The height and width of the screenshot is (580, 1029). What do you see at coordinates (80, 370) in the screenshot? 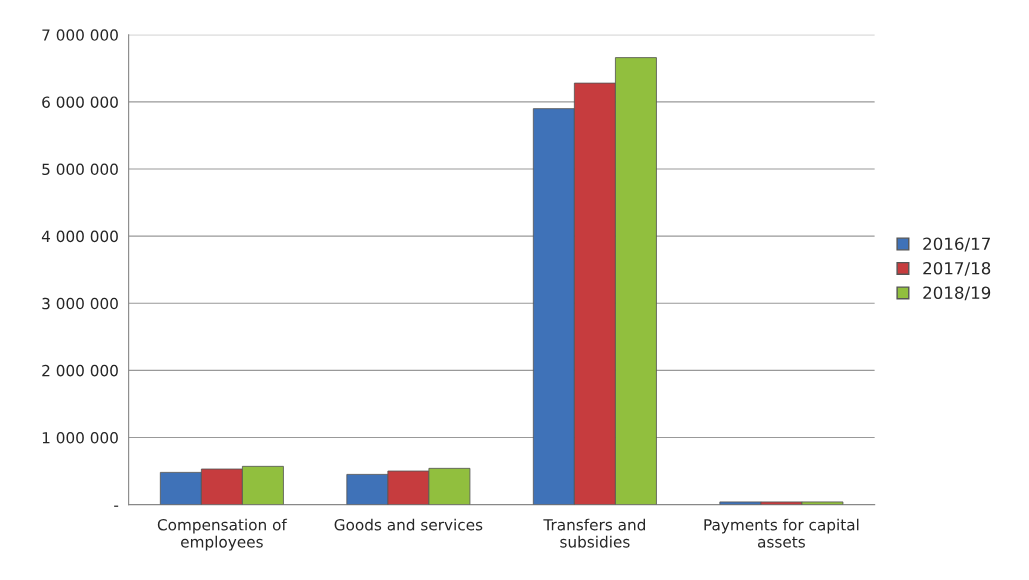
I see `y-tick-label: 2 000 000` at bounding box center [80, 370].